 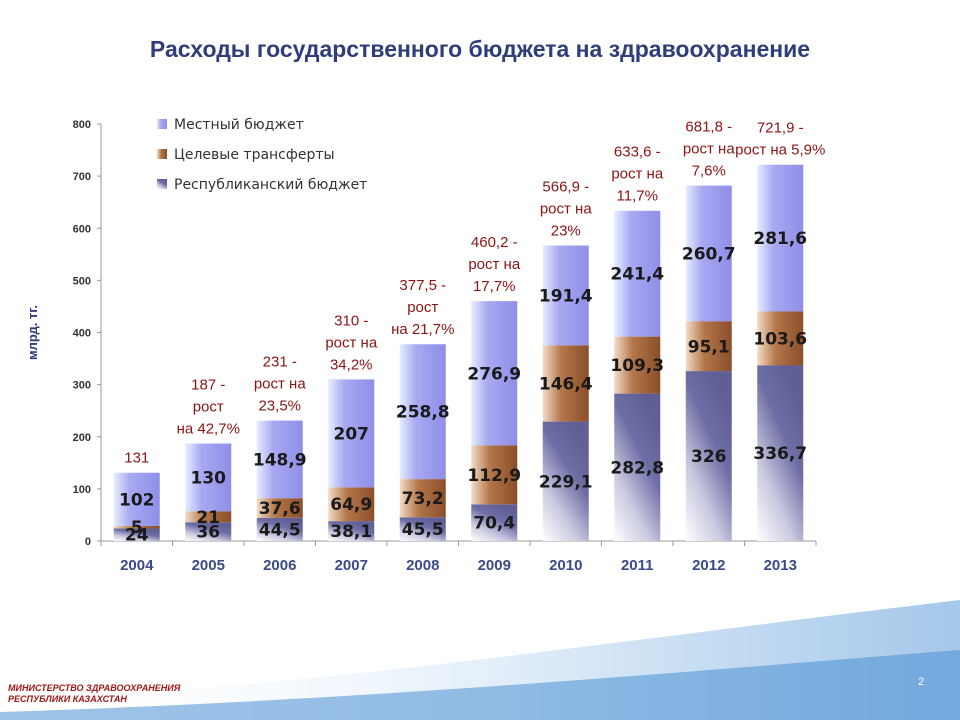 What do you see at coordinates (921, 682) in the screenshot?
I see `page-number: 2` at bounding box center [921, 682].